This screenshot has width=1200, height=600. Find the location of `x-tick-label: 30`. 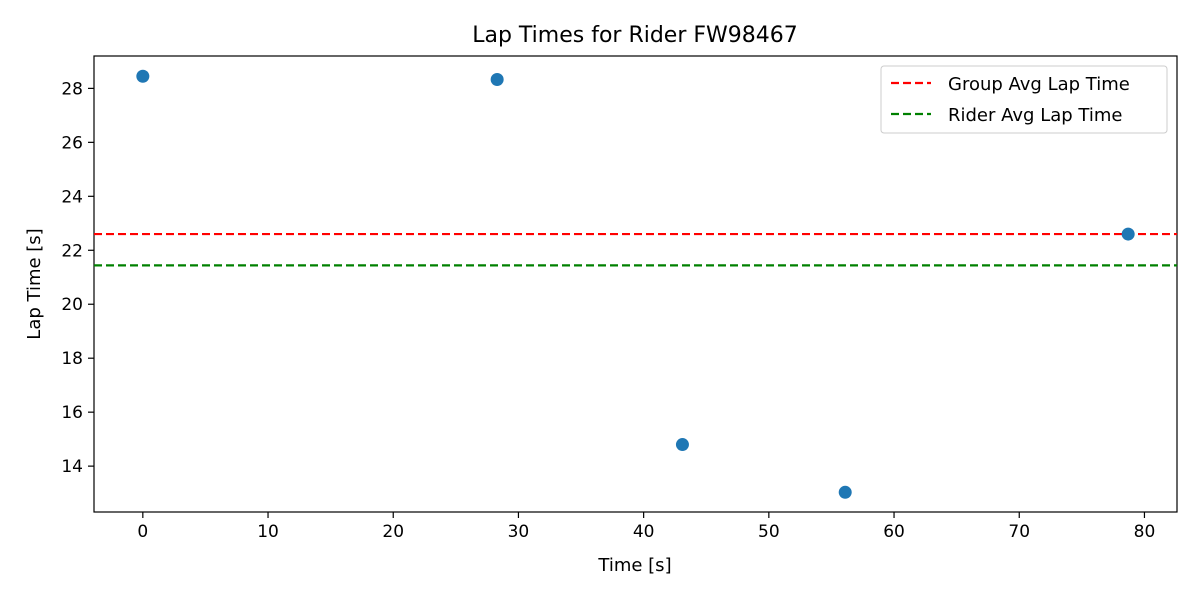

x-tick-label: 30 is located at coordinates (519, 532).